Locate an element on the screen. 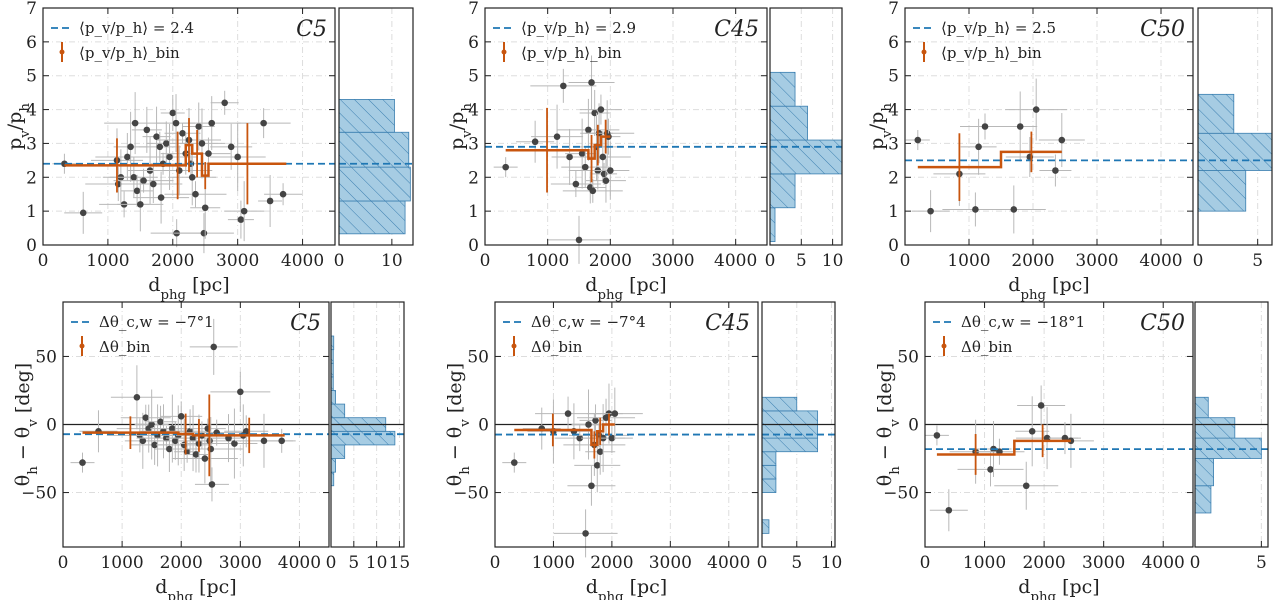 Image resolution: width=1277 pixels, height=600 pixels. x-axis-label: dphg [pc] is located at coordinates (625, 288).